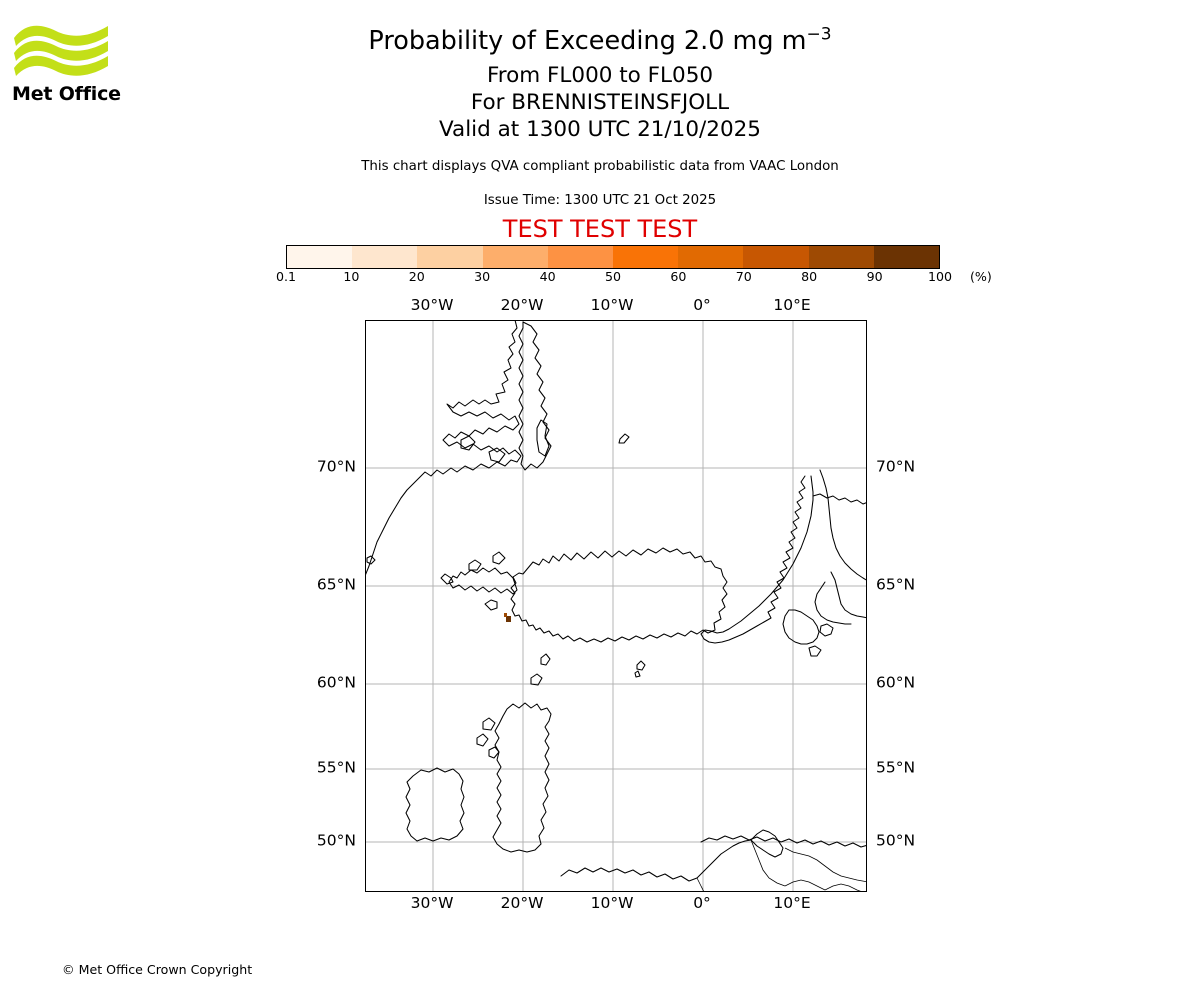  I want to click on copyright-notice: © Met Office Crown Copyright, so click(157, 969).